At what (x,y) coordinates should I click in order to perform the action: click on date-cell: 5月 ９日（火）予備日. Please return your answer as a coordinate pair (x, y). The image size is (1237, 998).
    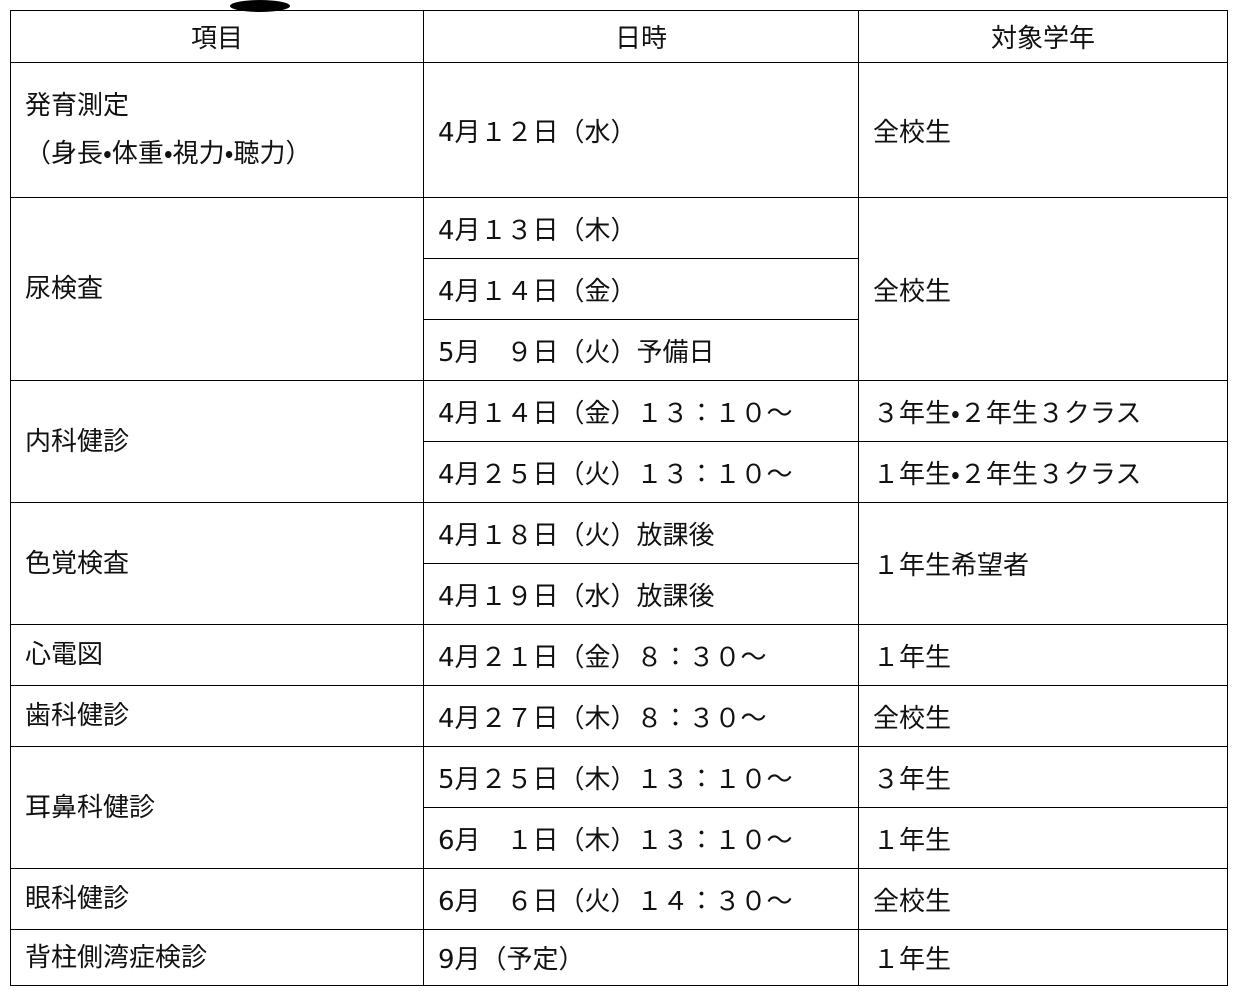
    Looking at the image, I should click on (641, 350).